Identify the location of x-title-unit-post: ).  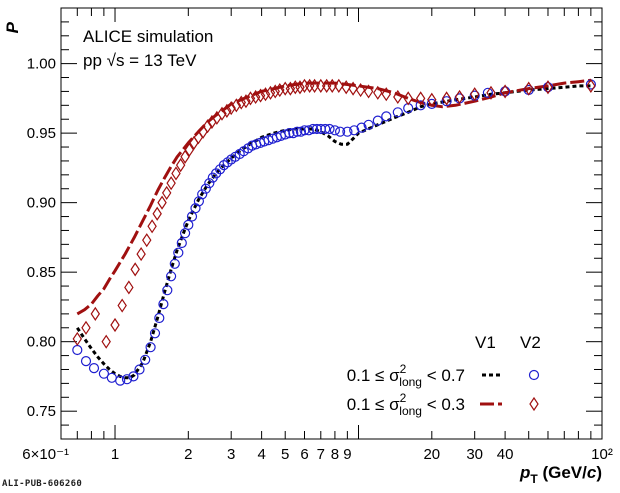
(599, 472).